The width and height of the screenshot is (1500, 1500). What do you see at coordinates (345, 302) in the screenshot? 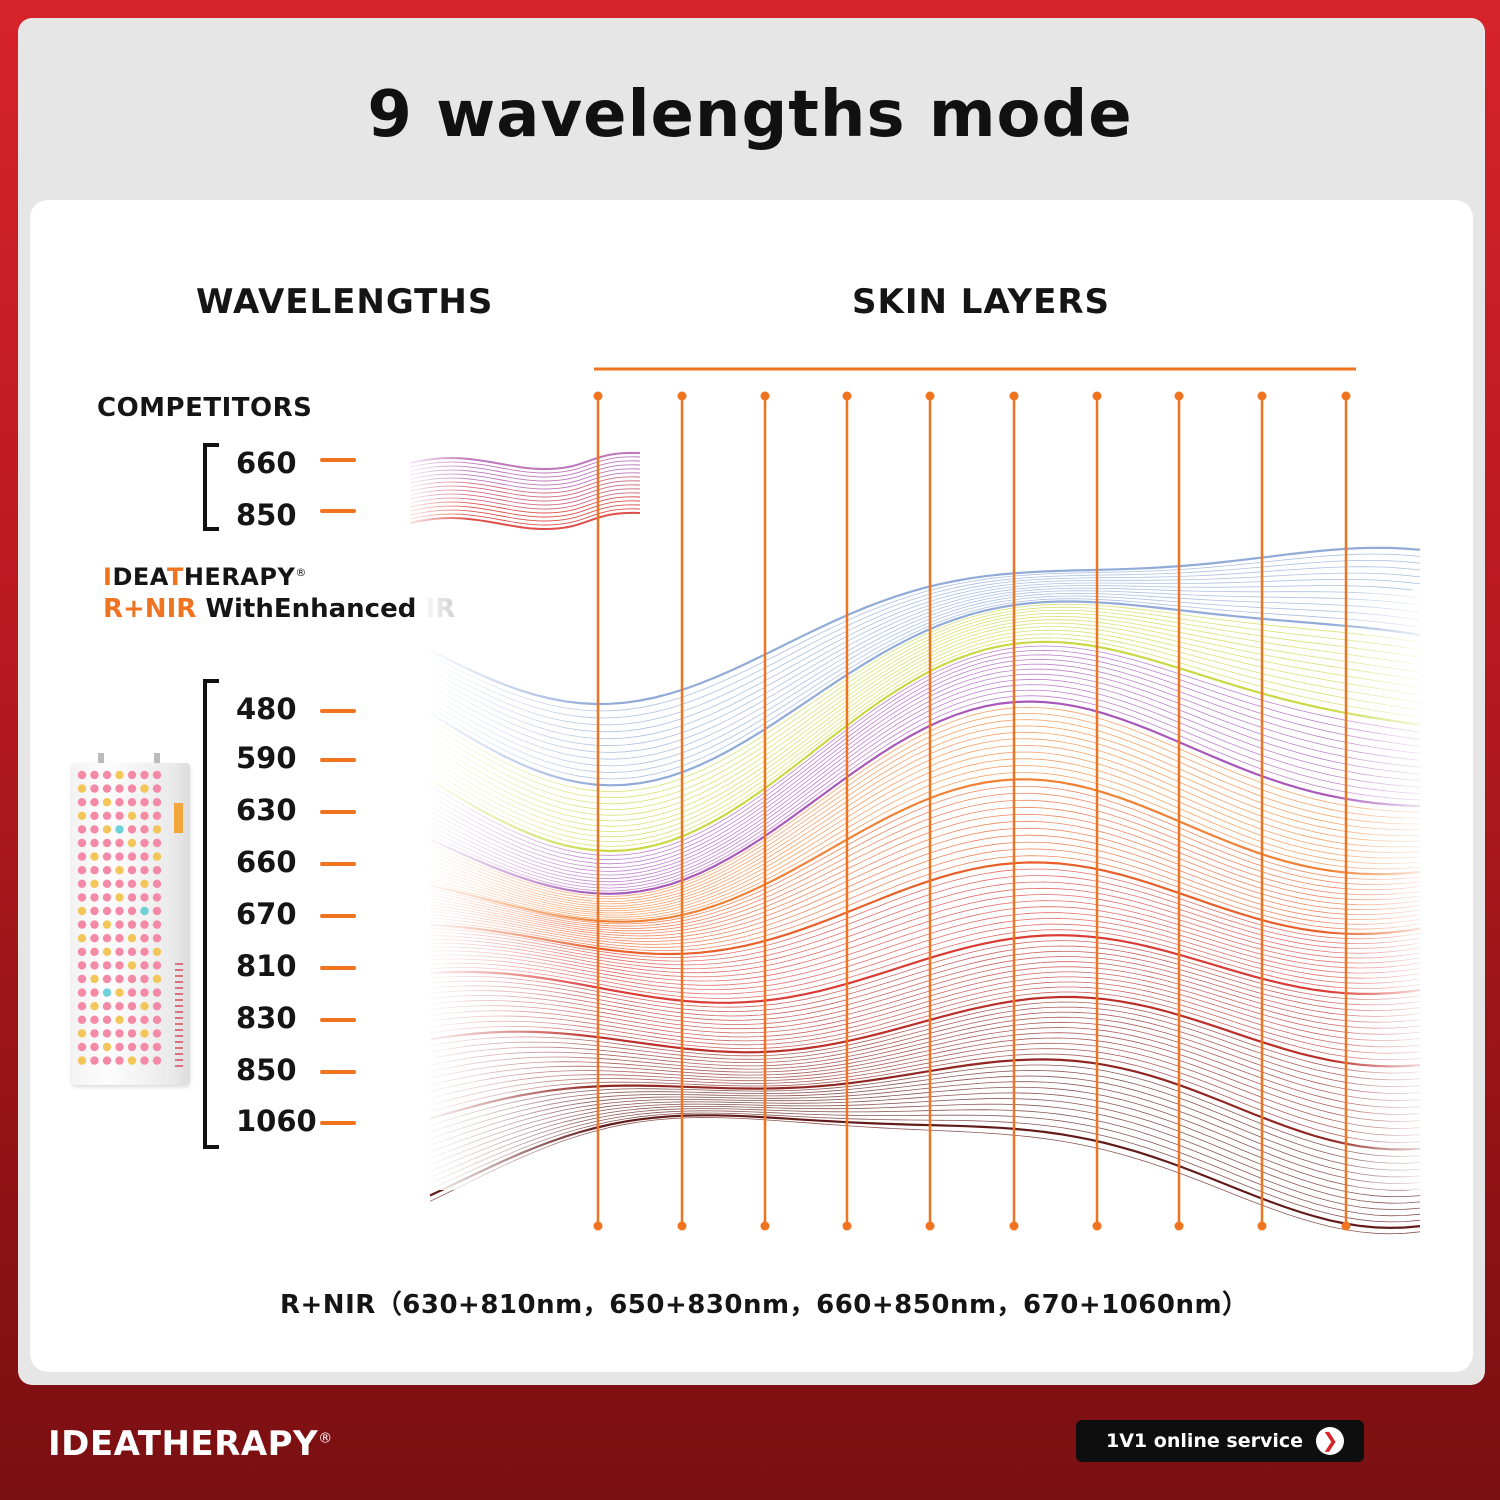
I see `wavelengths-heading: WAVELENGTHS` at bounding box center [345, 302].